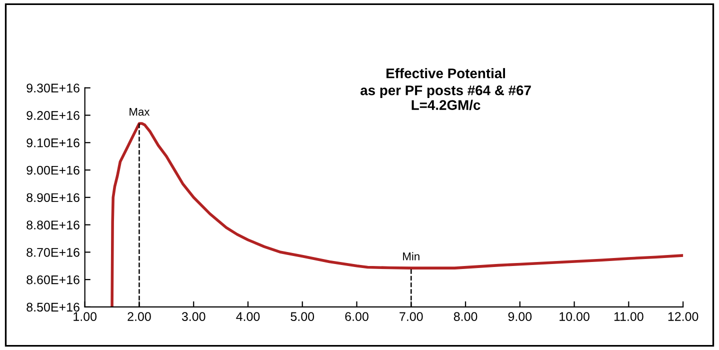 This screenshot has width=719, height=350. I want to click on y-tick-label: 9.00E+16, so click(53, 170).